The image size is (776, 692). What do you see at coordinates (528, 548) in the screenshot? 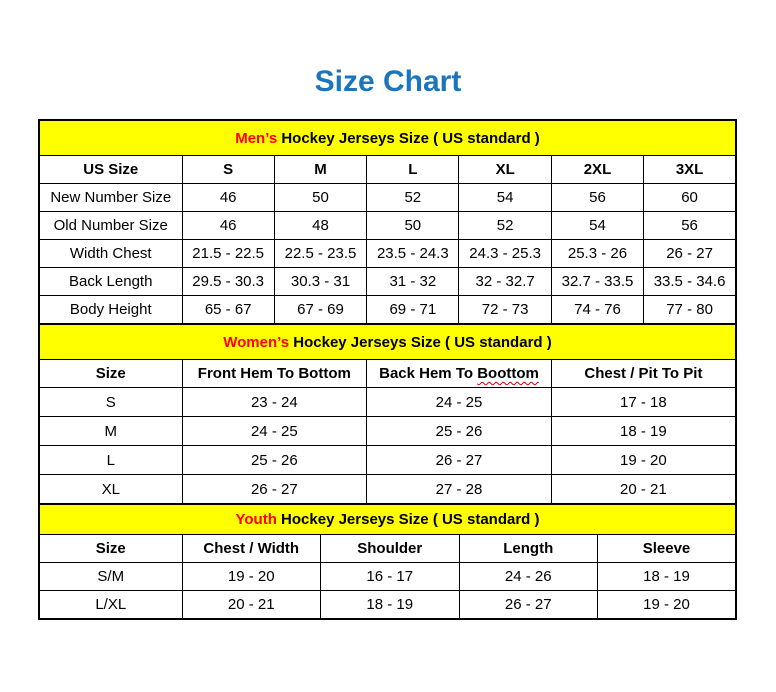
I see `column-header-length: Length` at bounding box center [528, 548].